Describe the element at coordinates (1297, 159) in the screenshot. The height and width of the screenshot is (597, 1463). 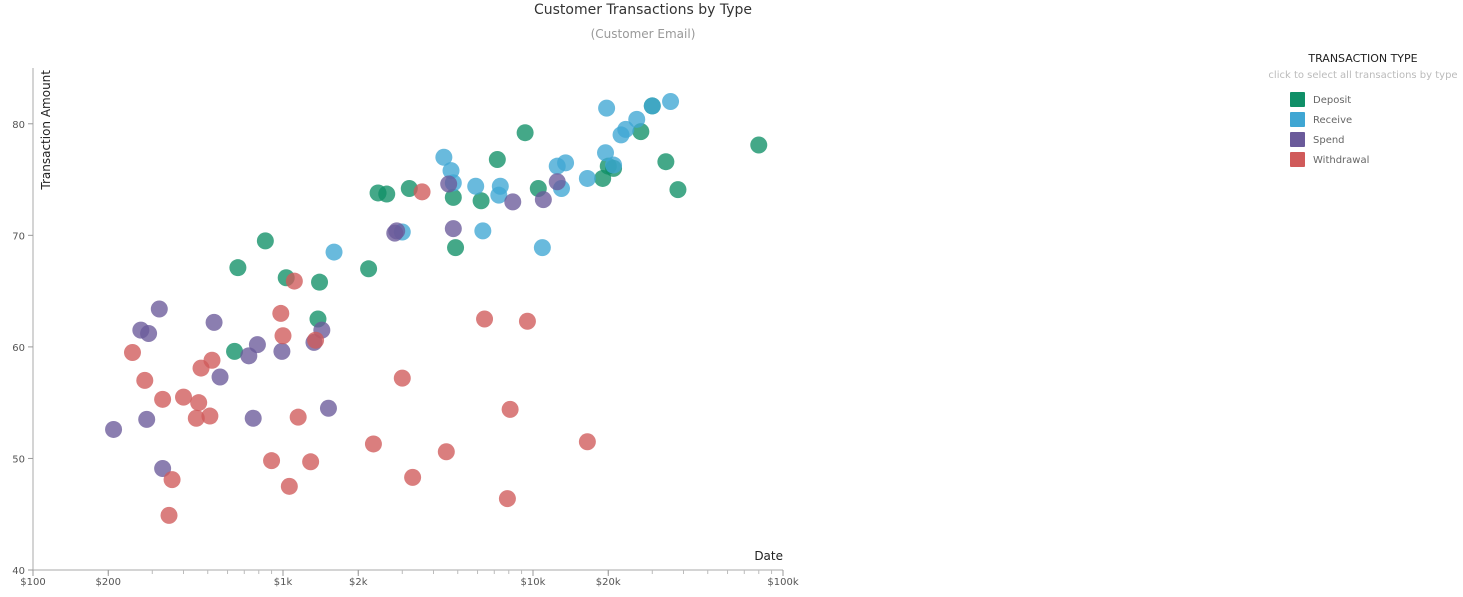
I see `legend-swatch-withdrawal` at that location.